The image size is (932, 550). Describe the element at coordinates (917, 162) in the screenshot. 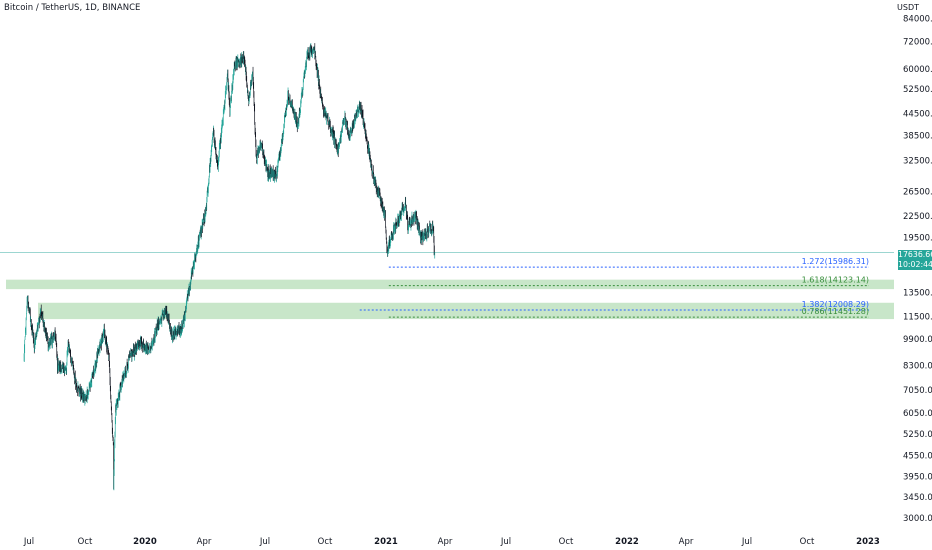

I see `y-tick-label: 32500.00` at that location.